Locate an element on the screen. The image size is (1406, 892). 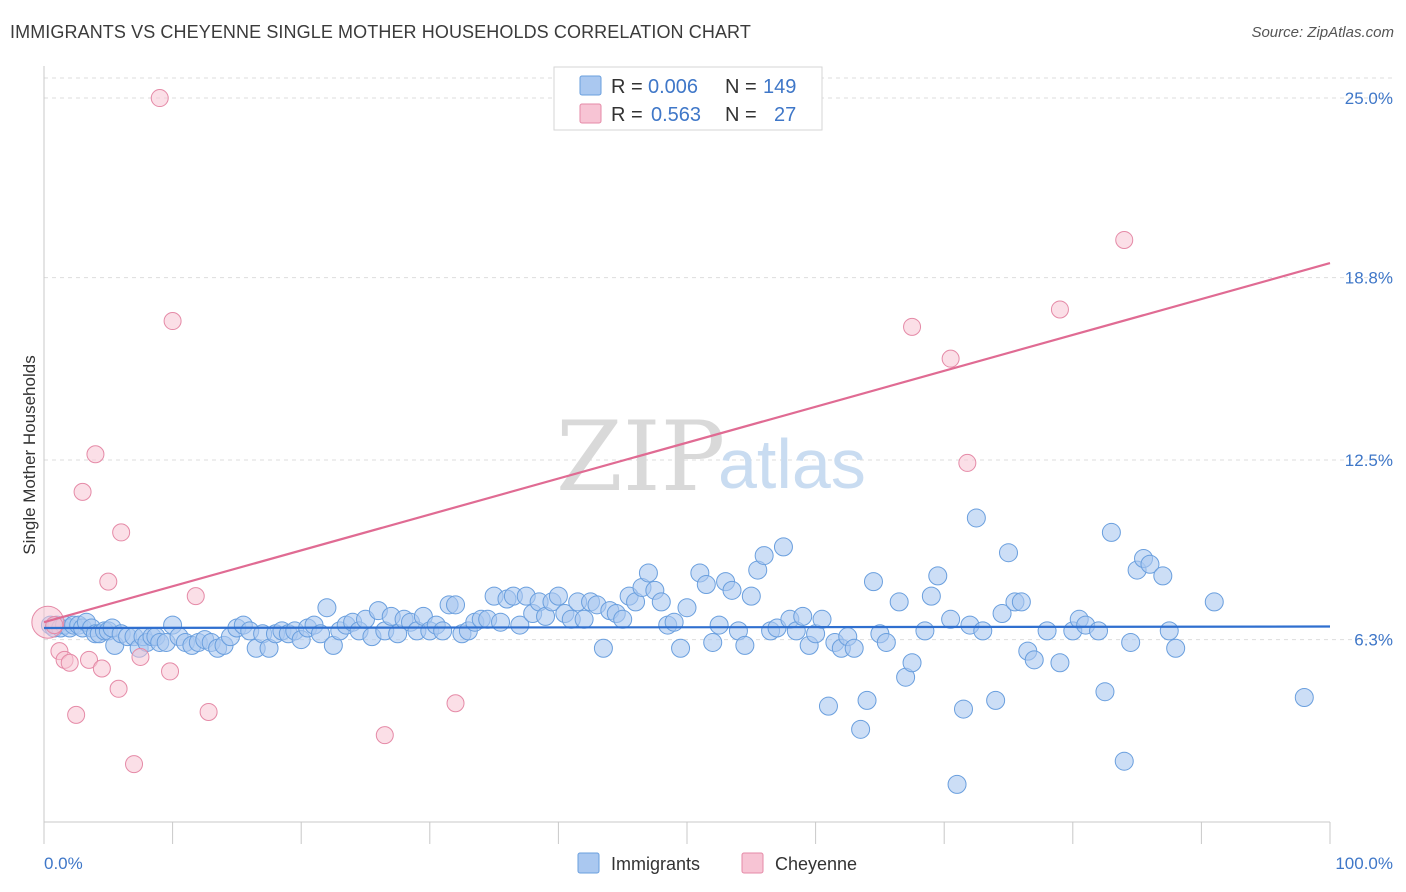
source-label: Source: ZipAtlas.com is located at coordinates (1322, 32).